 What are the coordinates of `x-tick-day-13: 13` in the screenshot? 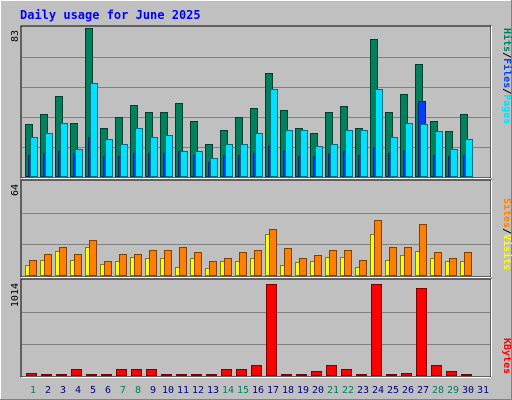 It's located at (213, 390).